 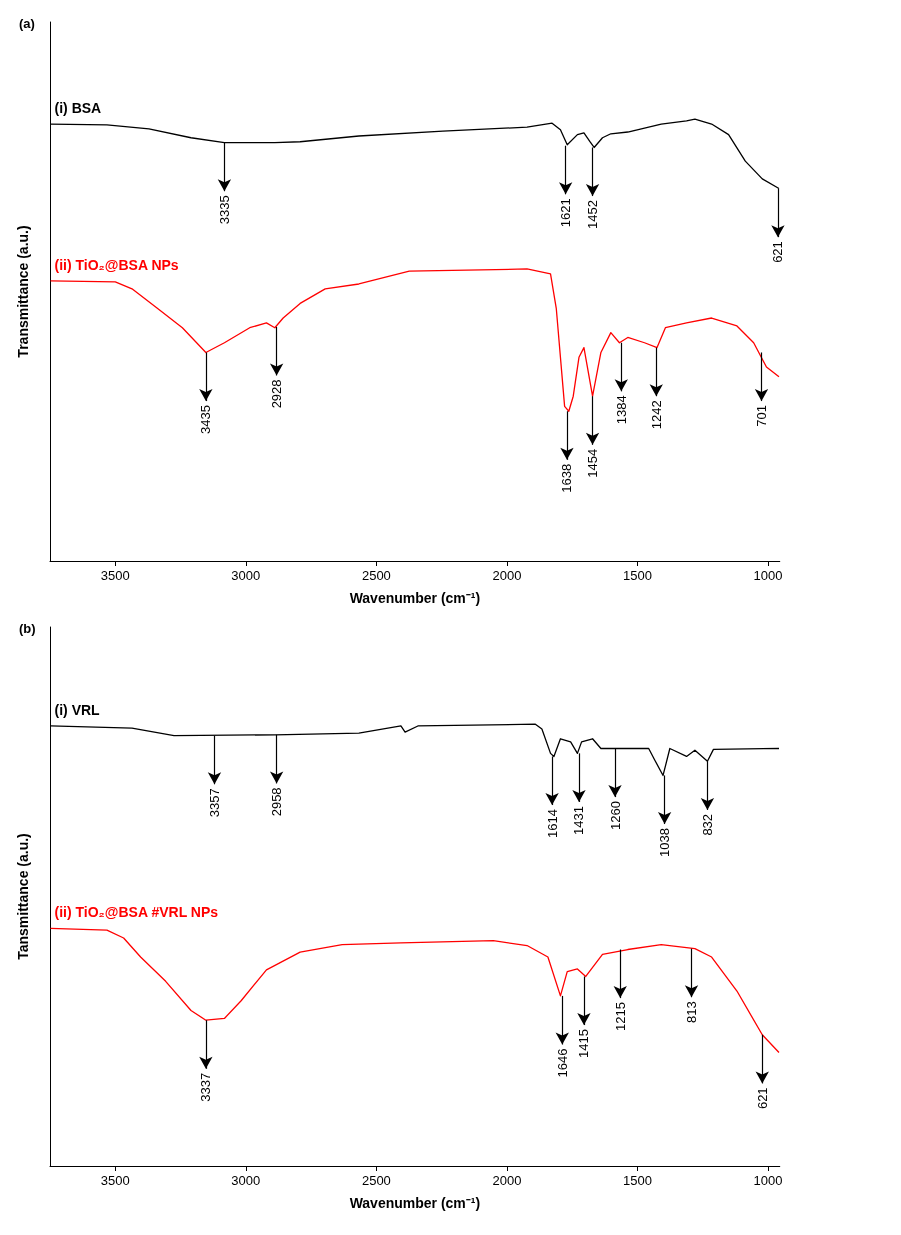 What do you see at coordinates (665, 842) in the screenshot?
I see `annotation: 1038` at bounding box center [665, 842].